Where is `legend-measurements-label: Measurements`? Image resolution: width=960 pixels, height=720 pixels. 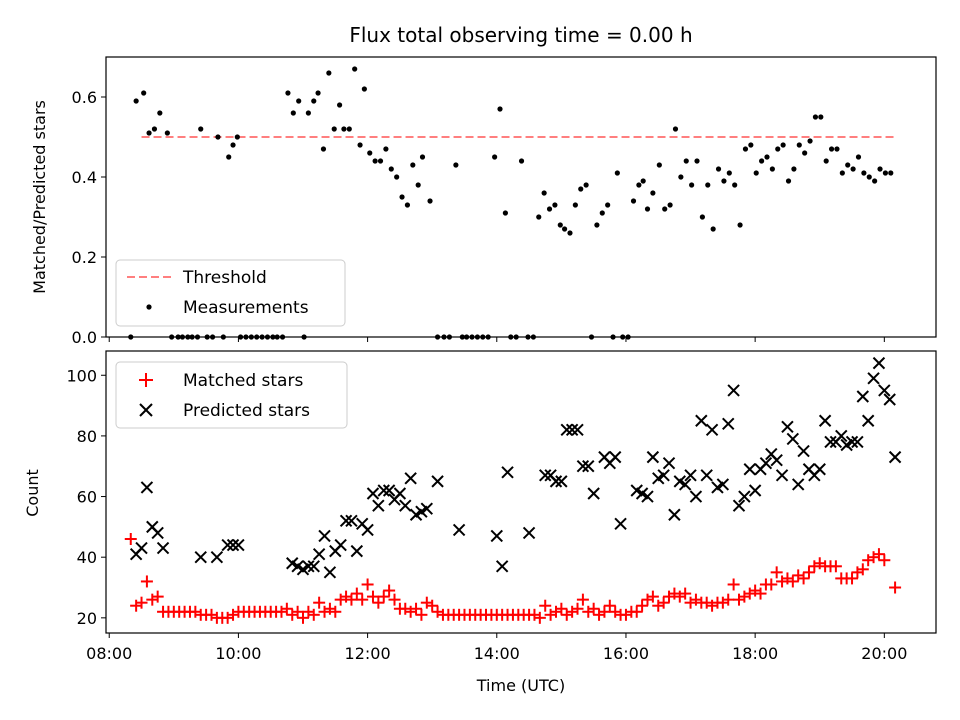 legend-measurements-label: Measurements is located at coordinates (246, 308).